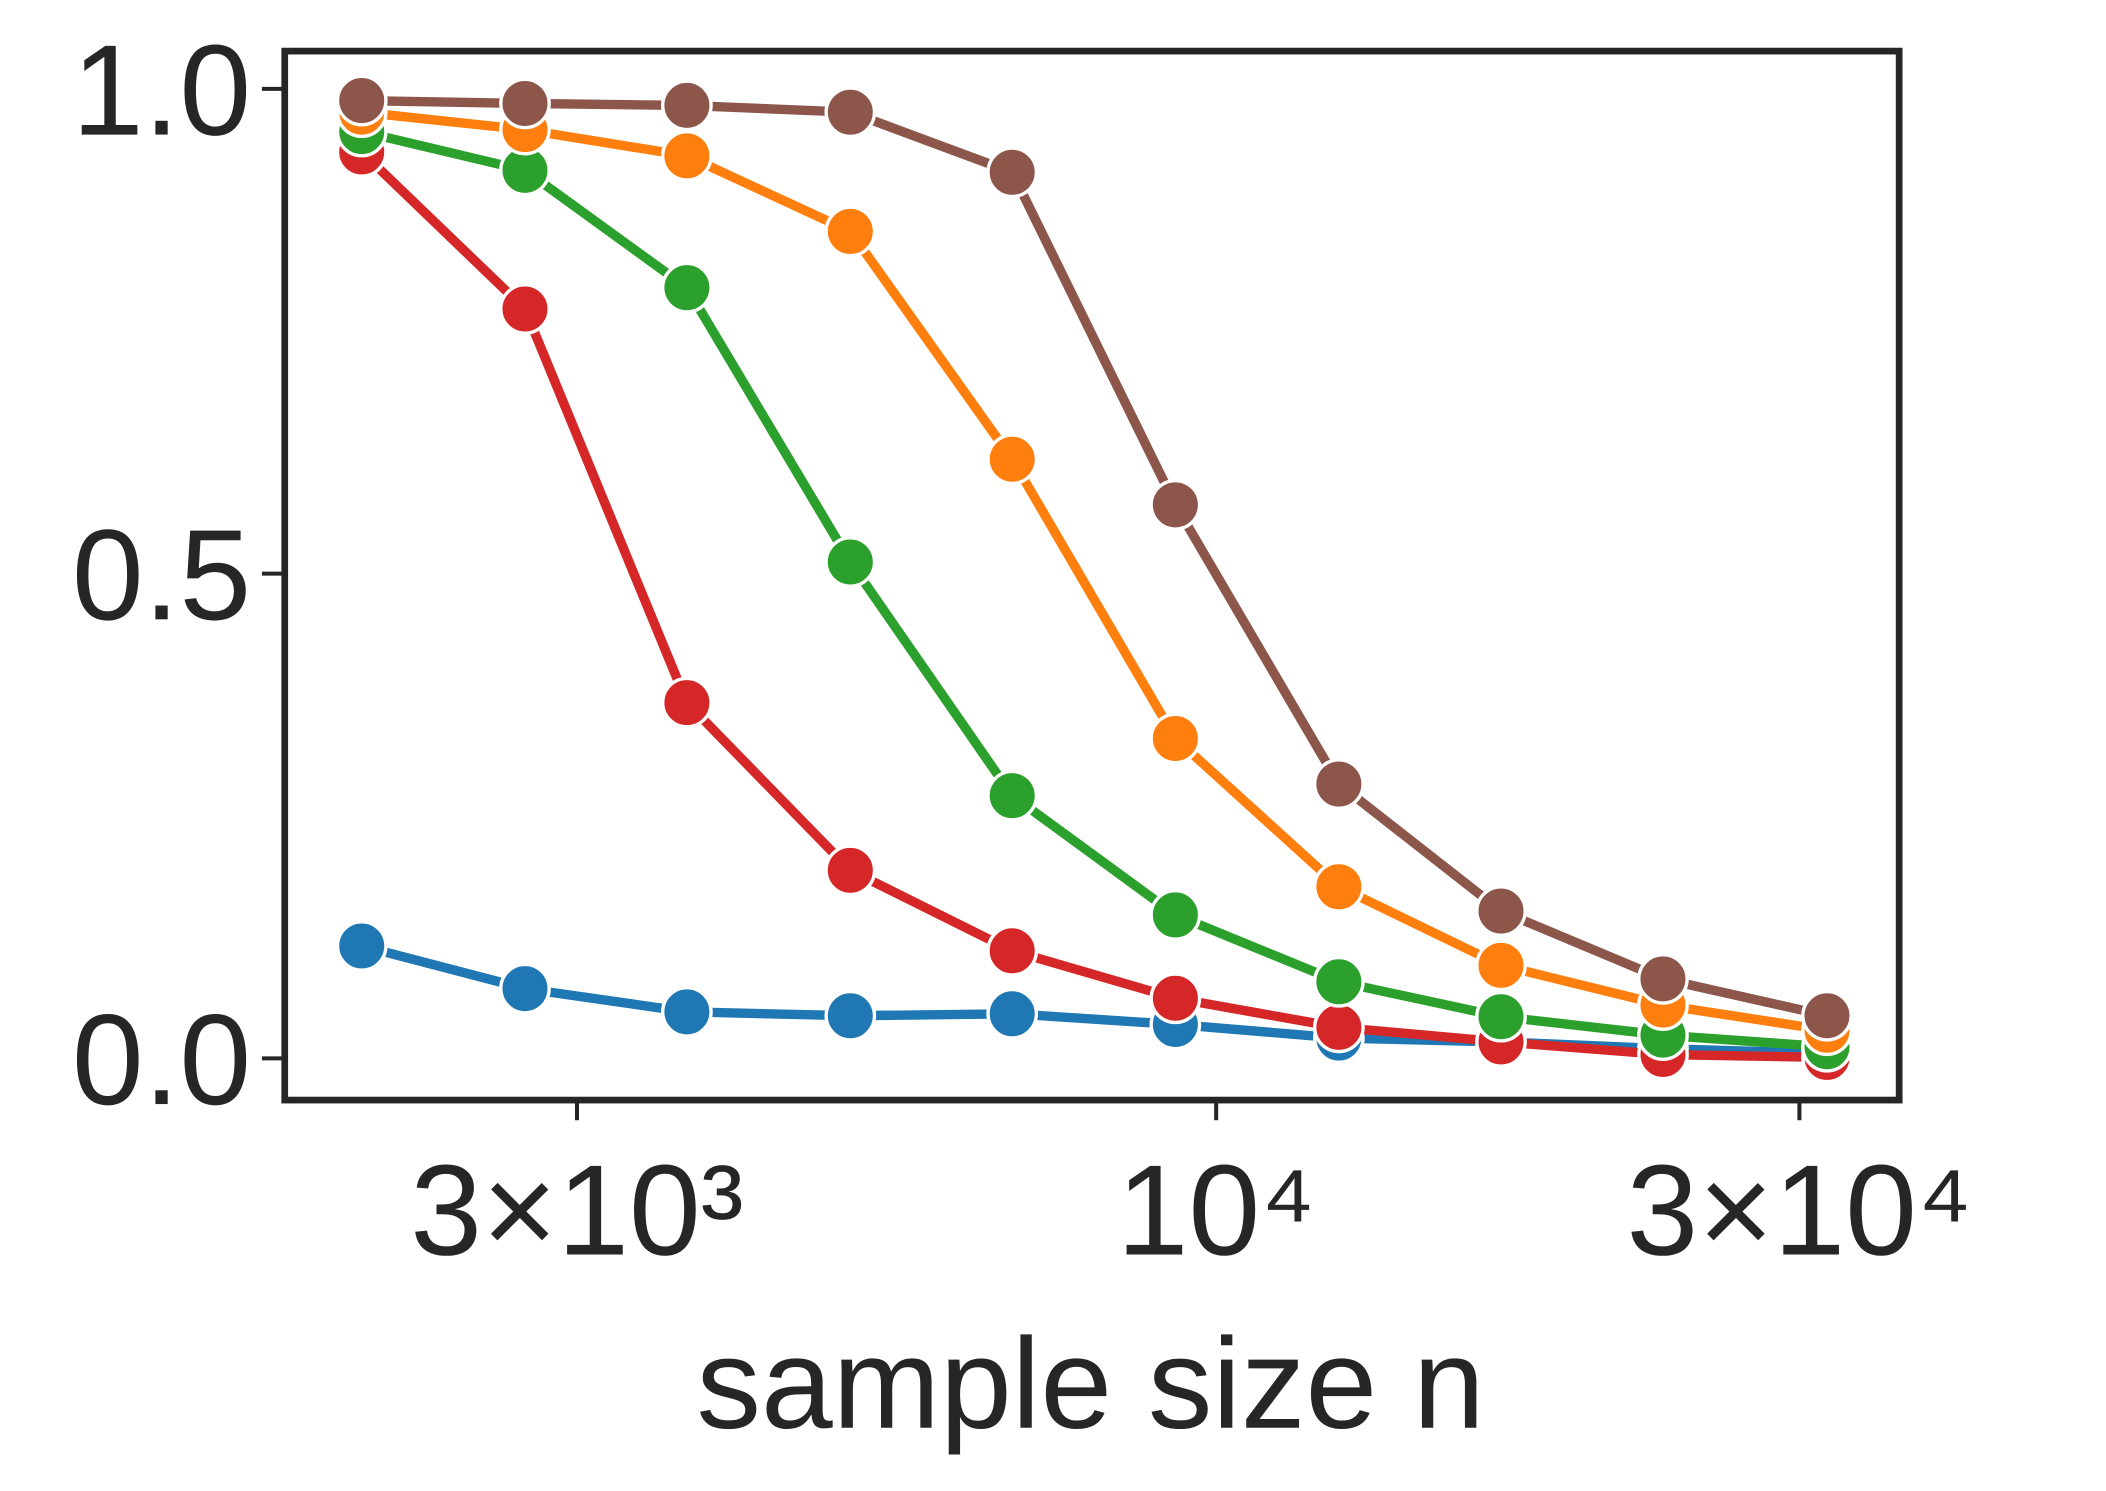 Image resolution: width=2106 pixels, height=1491 pixels. What do you see at coordinates (1091, 1384) in the screenshot?
I see `x-axis-label: sample size n` at bounding box center [1091, 1384].